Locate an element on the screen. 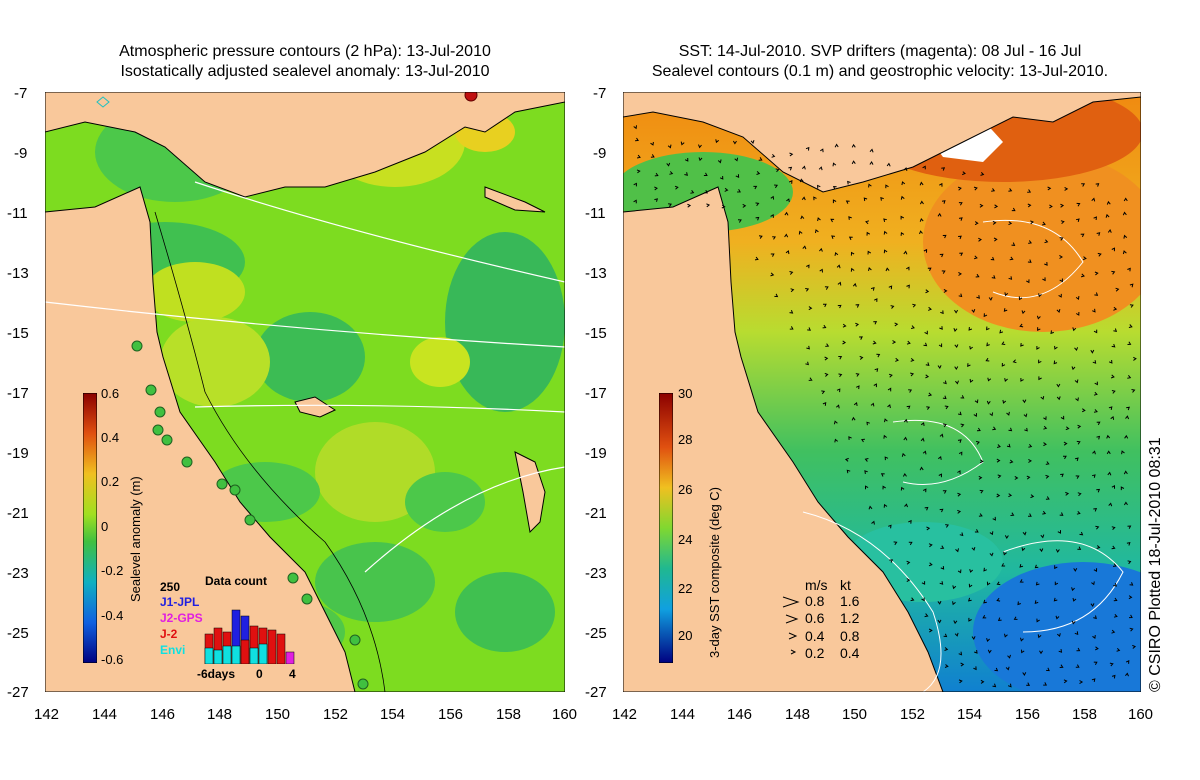 Image resolution: width=1200 pixels, height=780 pixels. right-lon-label: 160 is located at coordinates (1141, 714).